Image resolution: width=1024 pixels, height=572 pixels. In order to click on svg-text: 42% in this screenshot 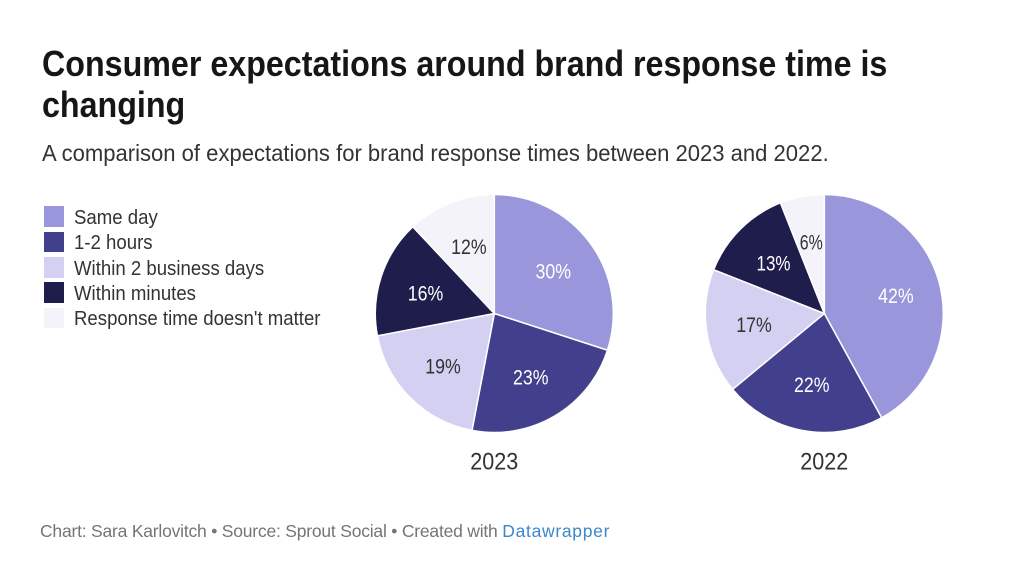, I will do `click(896, 296)`.